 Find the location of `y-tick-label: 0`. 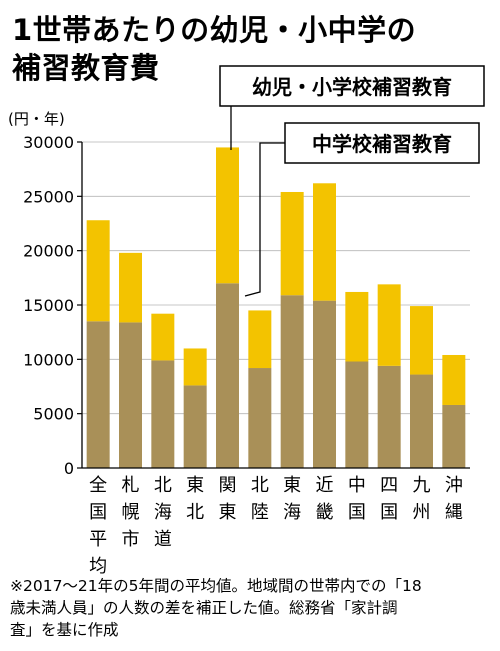

y-tick-label: 0 is located at coordinates (69, 468).